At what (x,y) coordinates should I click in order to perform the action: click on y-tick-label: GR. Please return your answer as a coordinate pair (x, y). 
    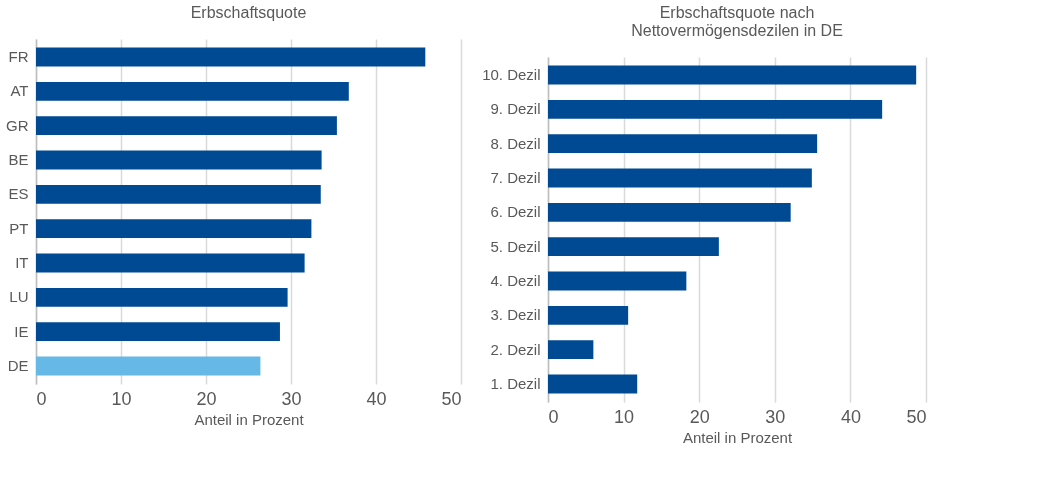
    Looking at the image, I should click on (17, 125).